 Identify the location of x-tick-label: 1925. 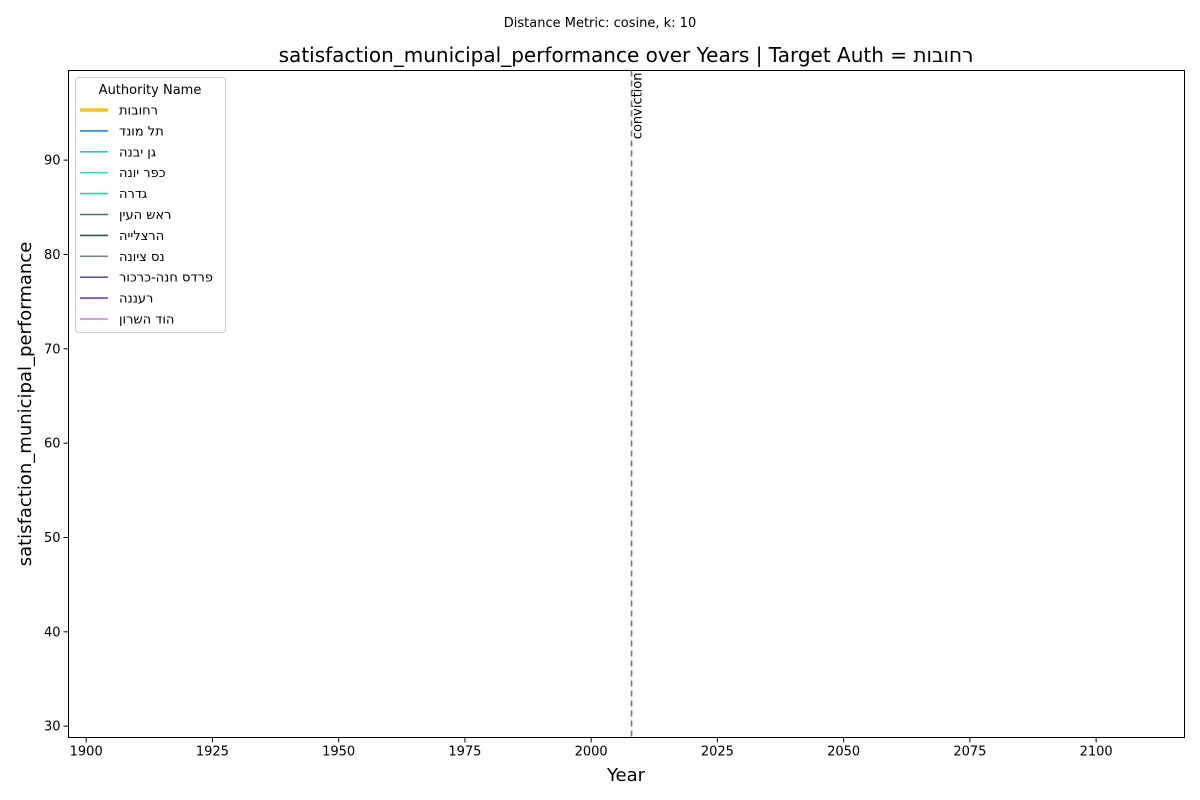
(212, 752).